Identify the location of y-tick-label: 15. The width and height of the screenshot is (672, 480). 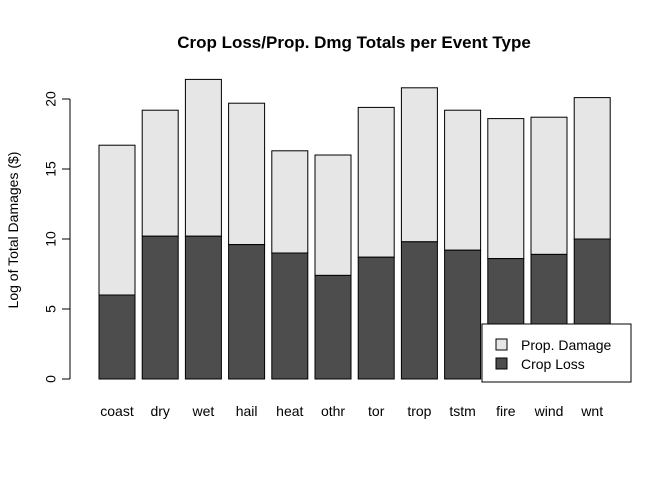
(51, 169).